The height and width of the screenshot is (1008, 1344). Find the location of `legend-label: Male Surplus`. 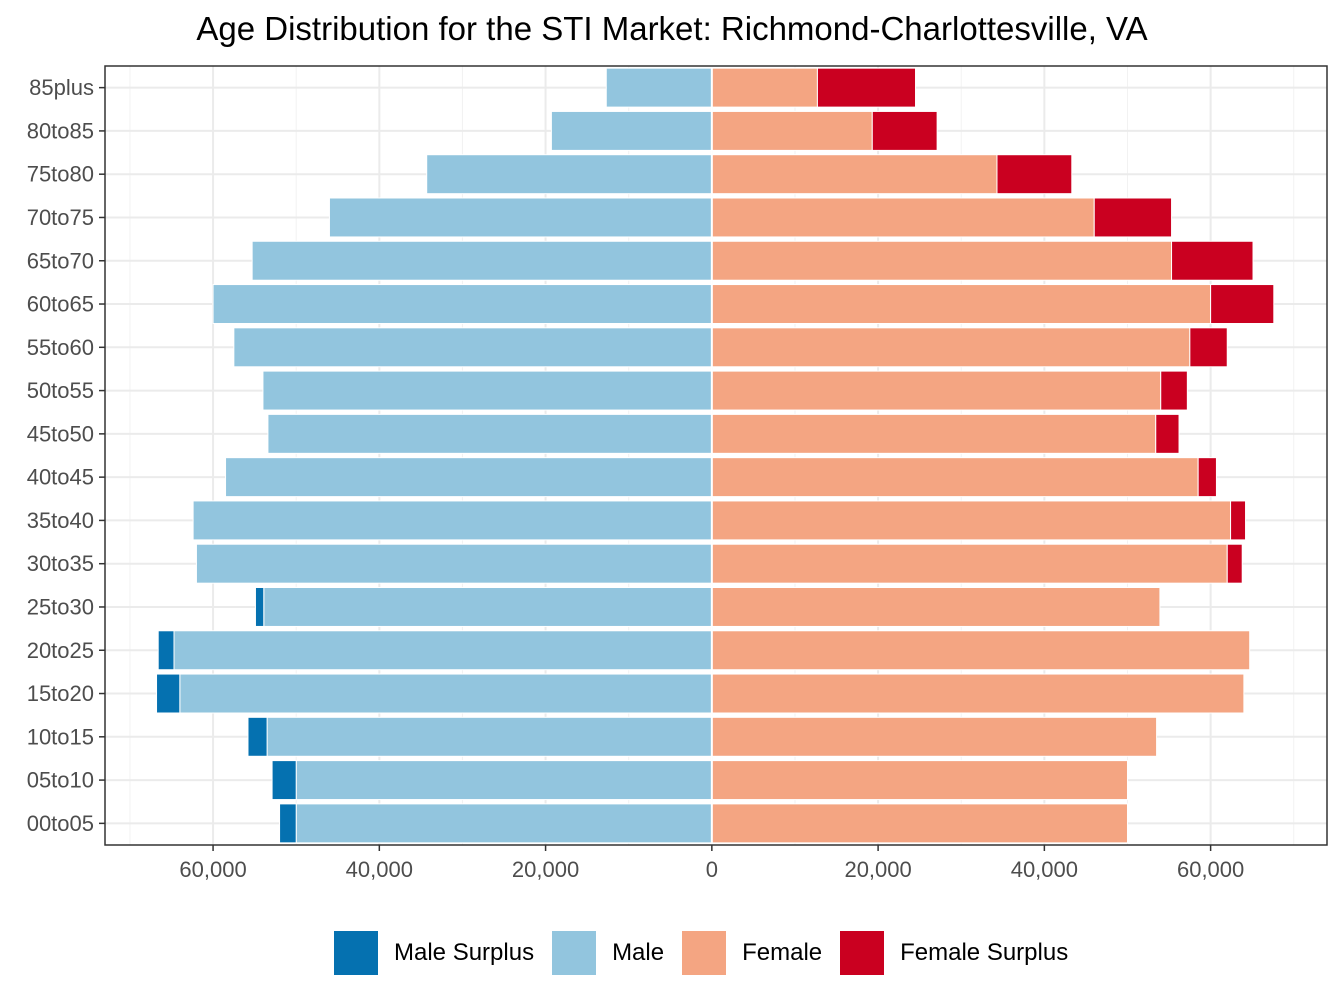

legend-label: Male Surplus is located at coordinates (464, 952).